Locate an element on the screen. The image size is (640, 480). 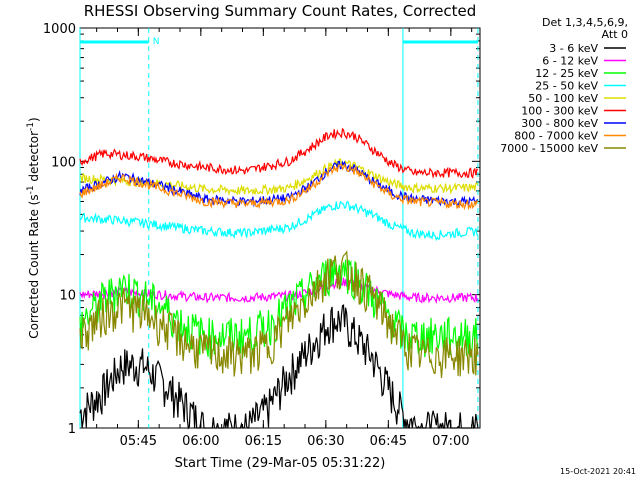
y-axis-label-end: ) is located at coordinates (34, 119).